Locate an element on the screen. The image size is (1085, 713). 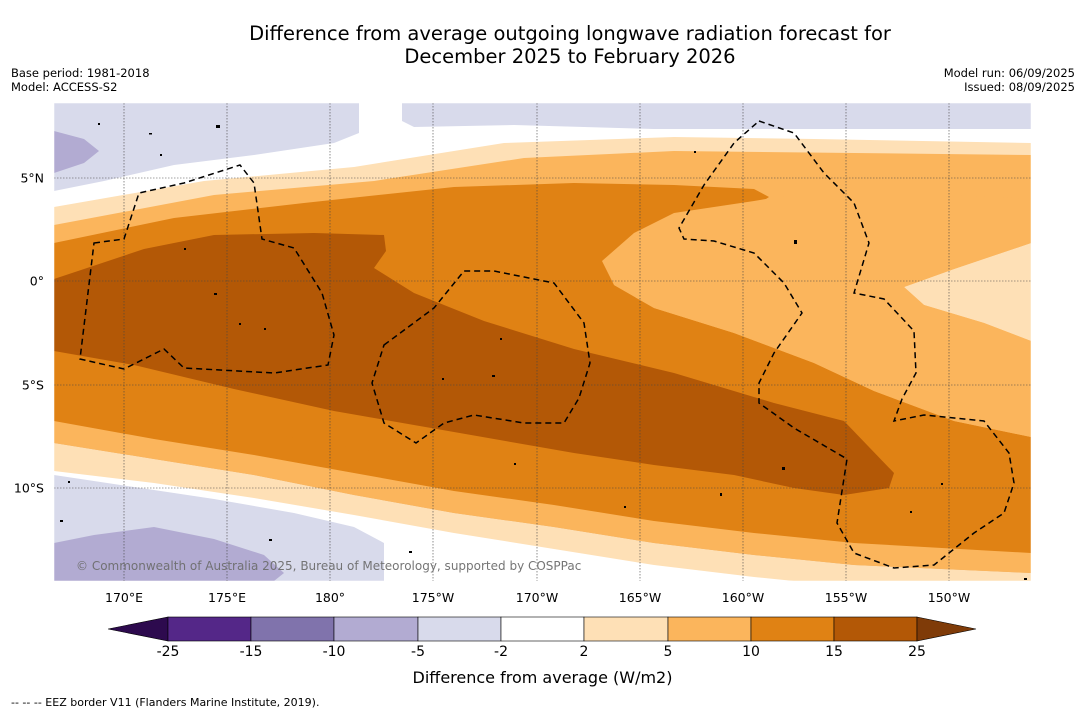
cb-tick-neg2: -2 is located at coordinates (501, 652).